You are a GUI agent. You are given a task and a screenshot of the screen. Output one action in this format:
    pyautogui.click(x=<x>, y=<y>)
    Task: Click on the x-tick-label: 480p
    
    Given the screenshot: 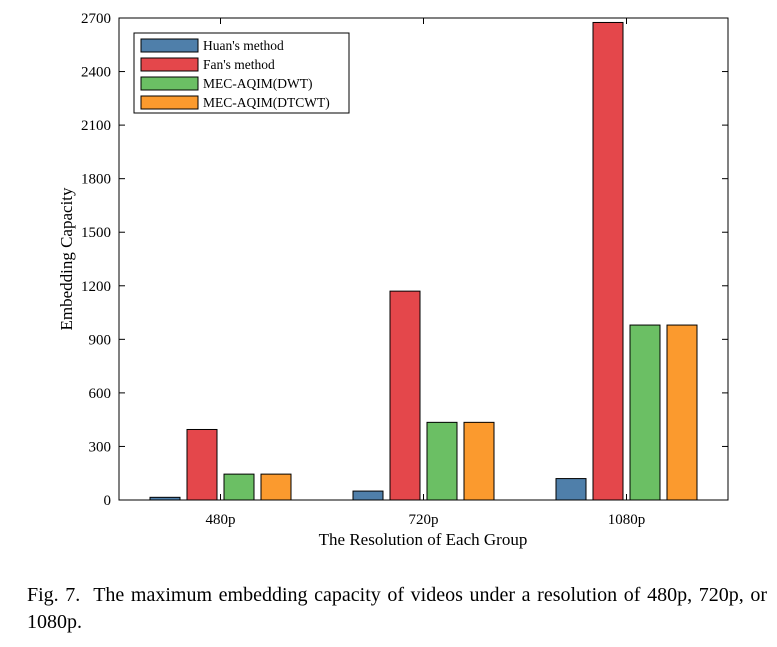 What is the action you would take?
    pyautogui.click(x=221, y=520)
    